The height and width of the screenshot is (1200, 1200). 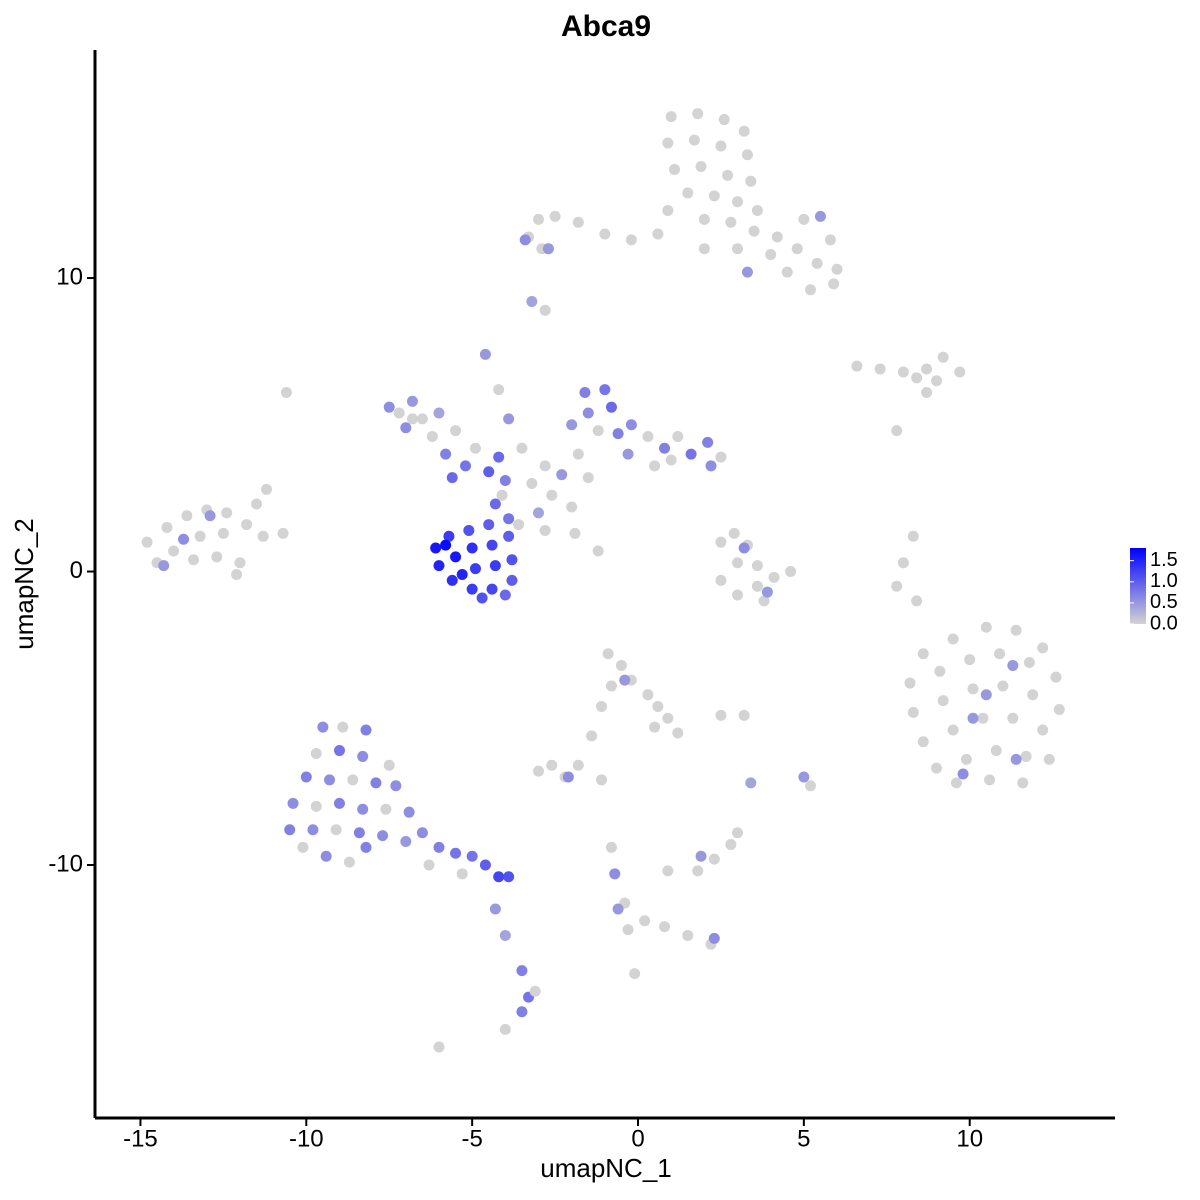 I want to click on y-tick-label: 10, so click(x=69, y=276).